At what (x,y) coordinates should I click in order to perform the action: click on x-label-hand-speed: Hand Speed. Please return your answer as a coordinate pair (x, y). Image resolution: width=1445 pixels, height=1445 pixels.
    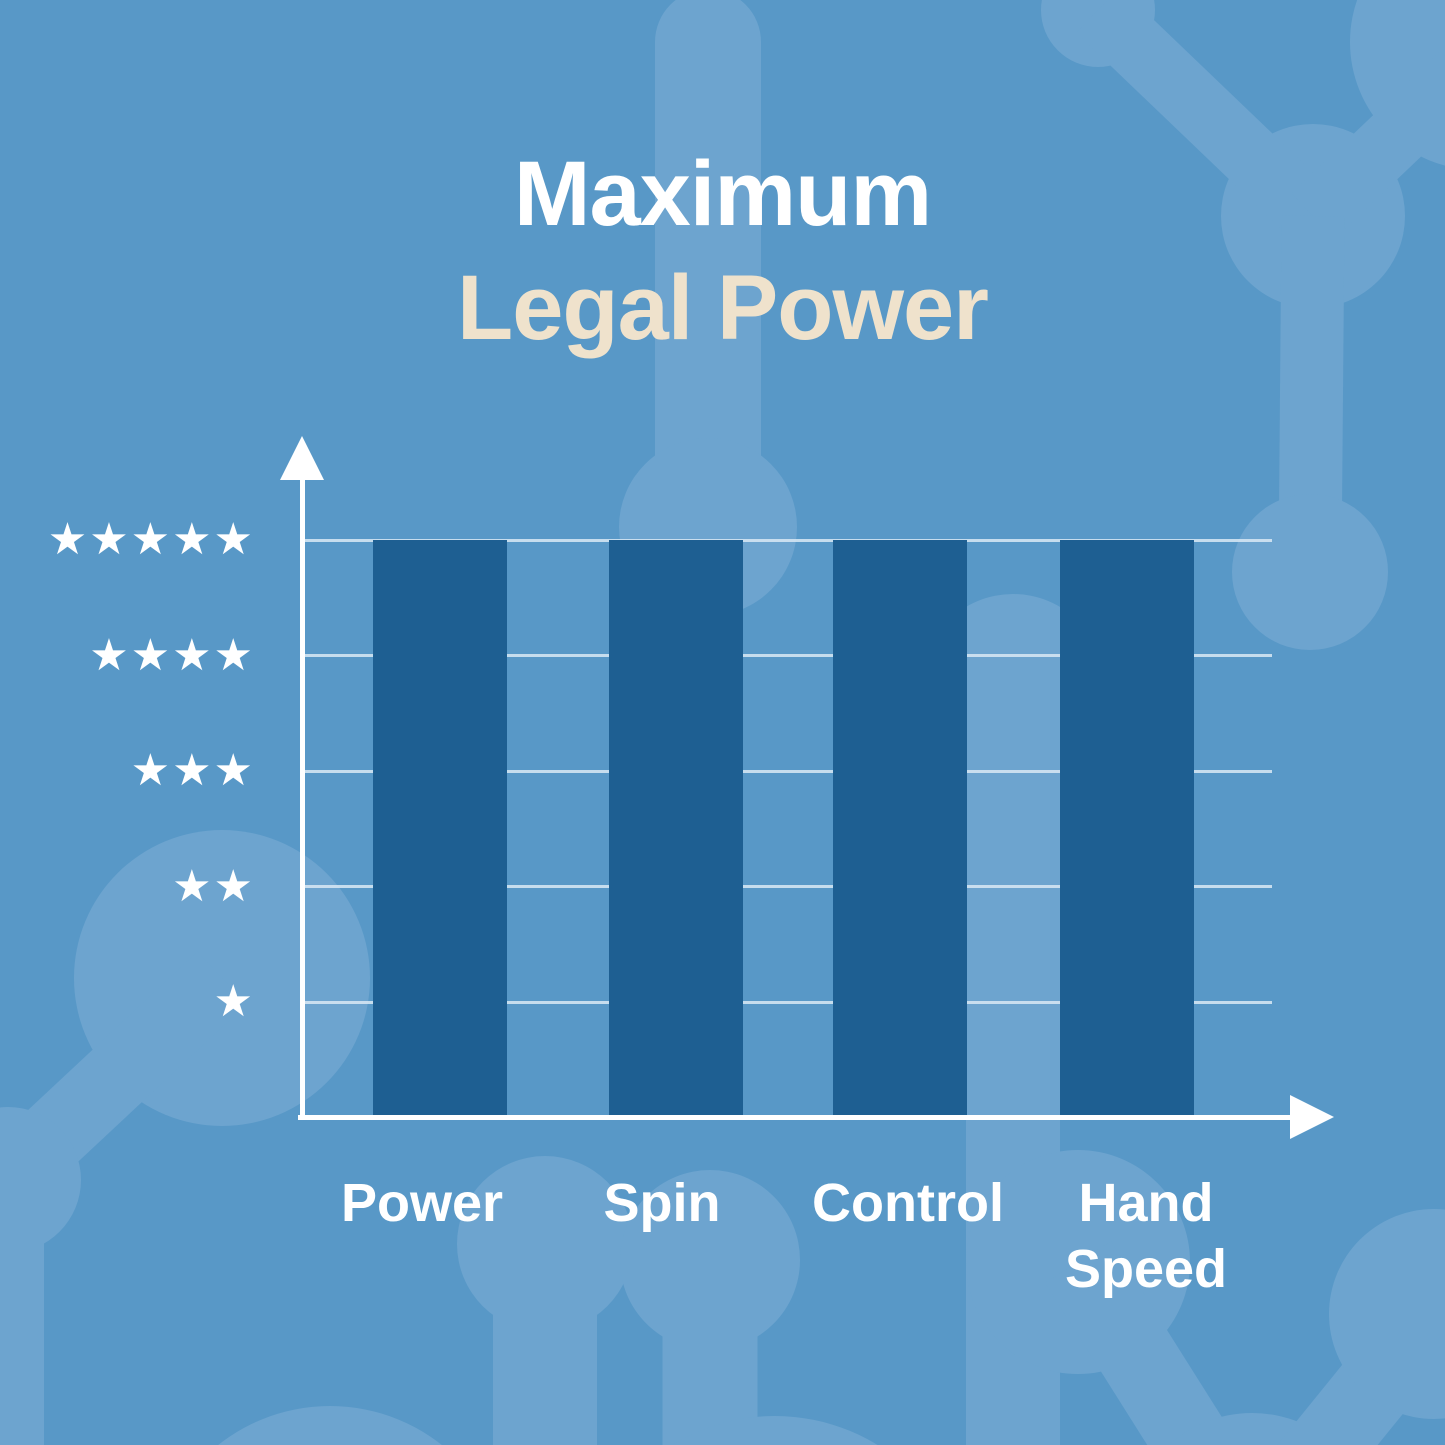
    Looking at the image, I should click on (1146, 1236).